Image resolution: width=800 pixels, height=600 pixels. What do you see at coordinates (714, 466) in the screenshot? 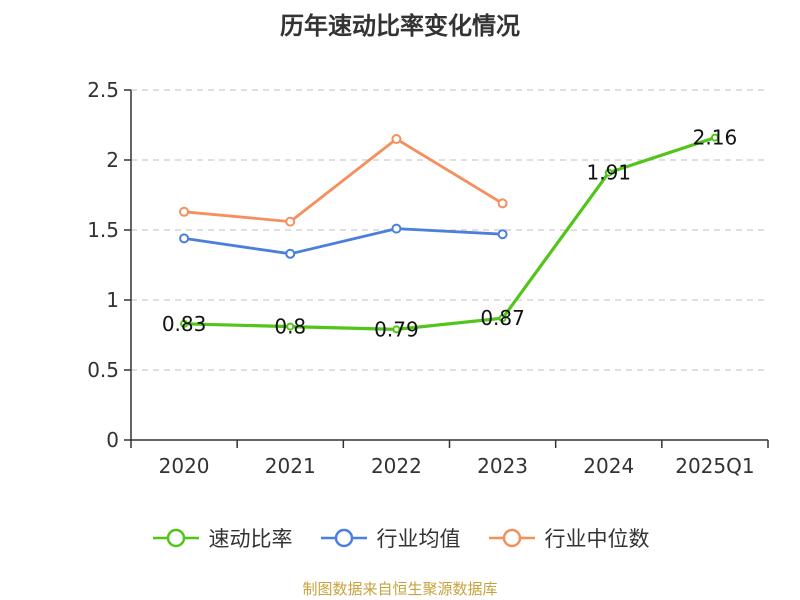
I see `x-tick-label: 2025Q1` at bounding box center [714, 466].